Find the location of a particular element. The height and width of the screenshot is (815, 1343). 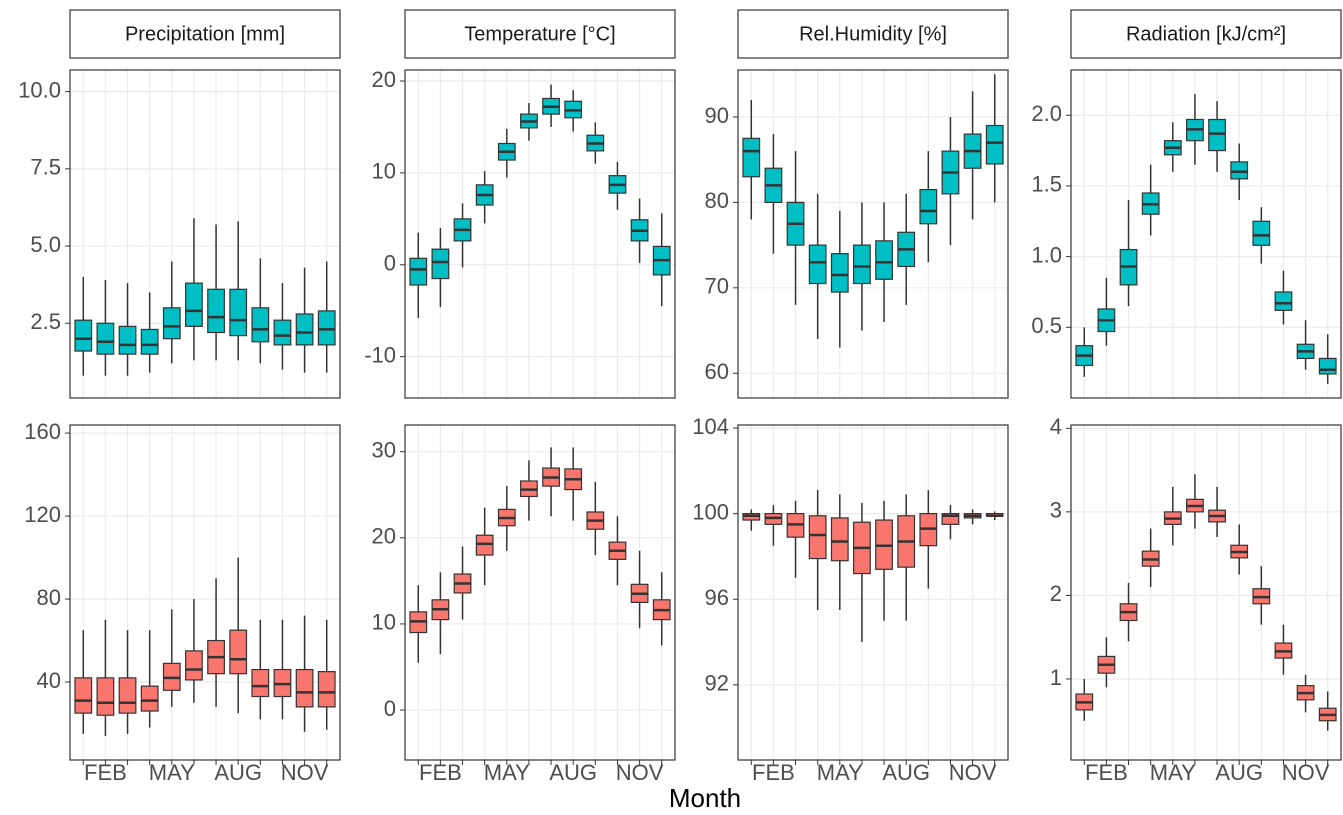

y-tick-label: 100 is located at coordinates (710, 511).